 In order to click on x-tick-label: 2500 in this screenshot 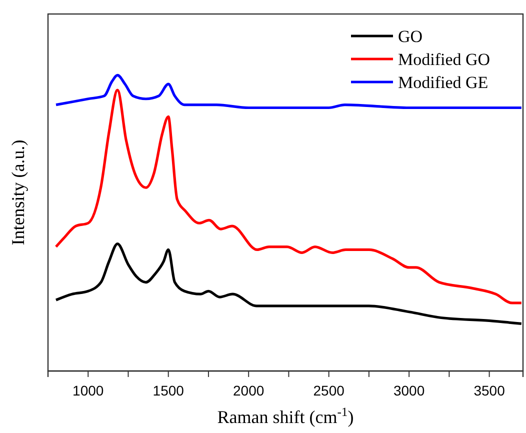, I will do `click(329, 390)`.